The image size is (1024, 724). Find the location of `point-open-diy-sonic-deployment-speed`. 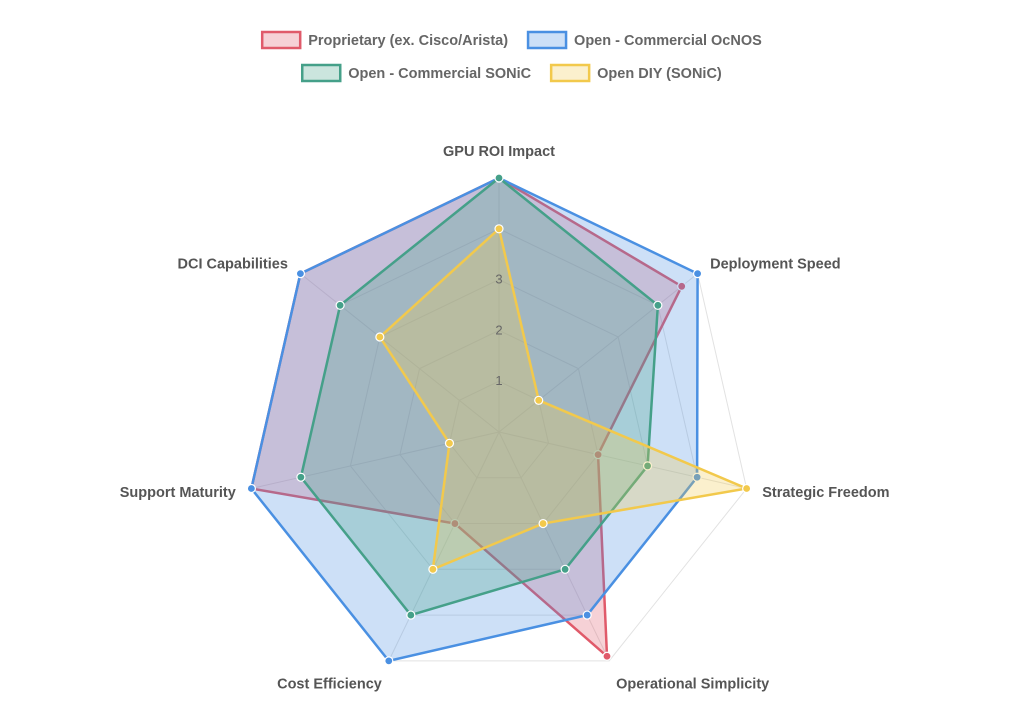

point-open-diy-sonic-deployment-speed is located at coordinates (539, 400).